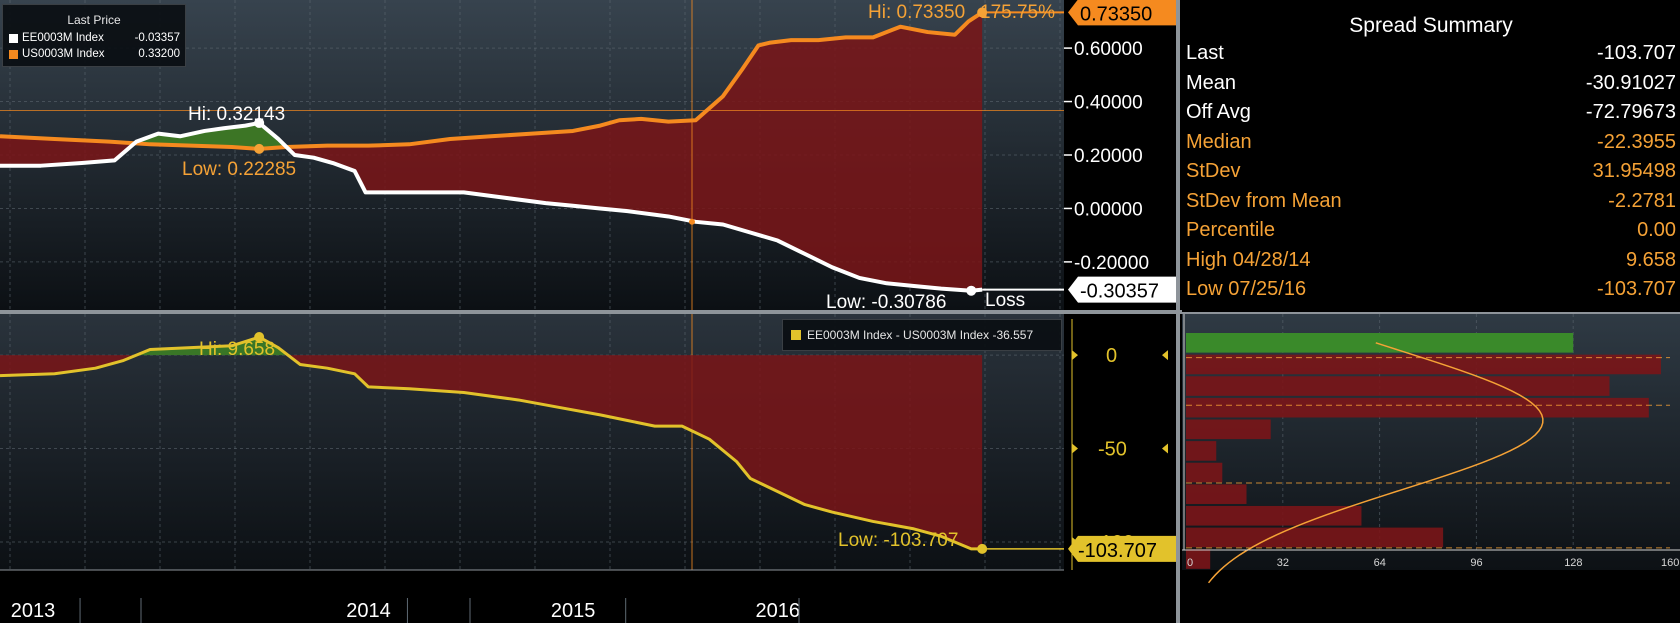 This screenshot has height=623, width=1680. Describe the element at coordinates (157, 38) in the screenshot. I see `legend-value-ee: -0.03357` at that location.